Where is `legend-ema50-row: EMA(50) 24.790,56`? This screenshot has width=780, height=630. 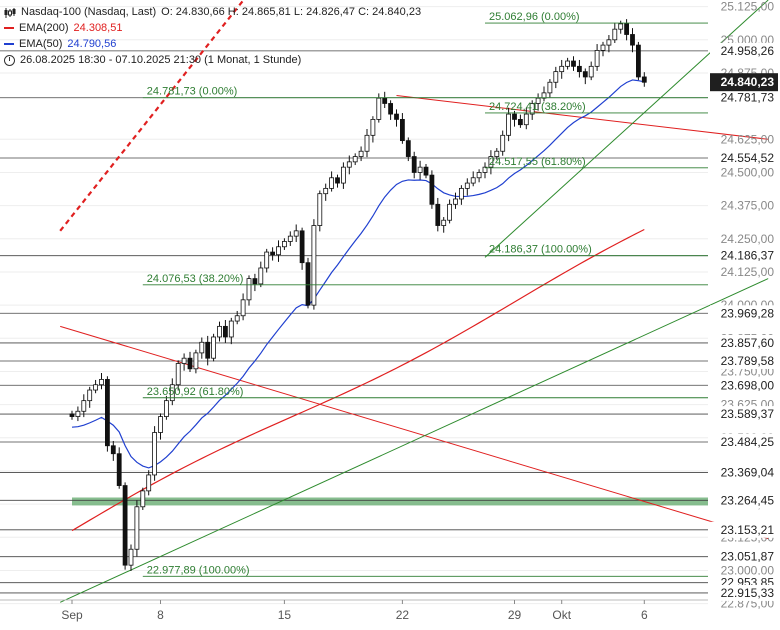 legend-ema50-row: EMA(50) 24.790,56 is located at coordinates (212, 44).